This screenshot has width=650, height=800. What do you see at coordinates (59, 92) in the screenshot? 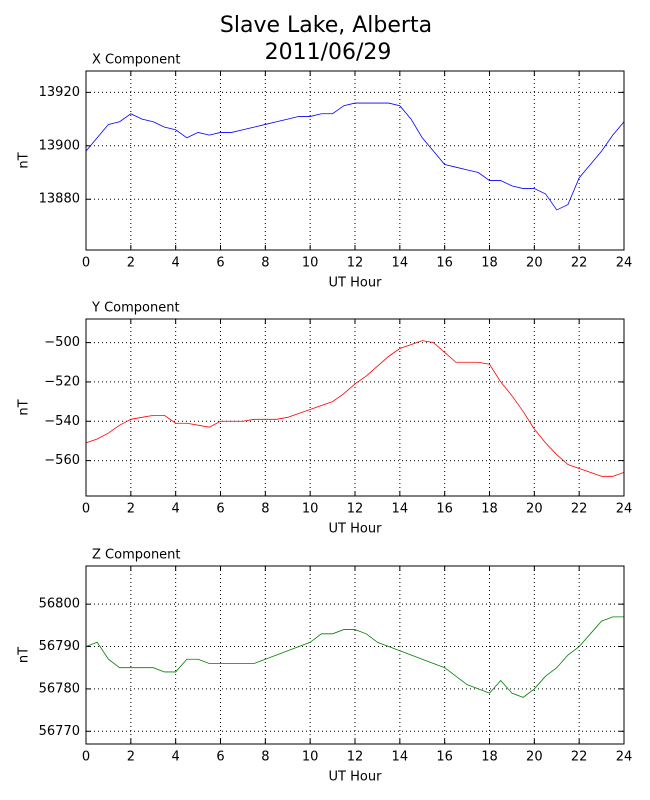
I see `y-tick-label: 13920` at bounding box center [59, 92].